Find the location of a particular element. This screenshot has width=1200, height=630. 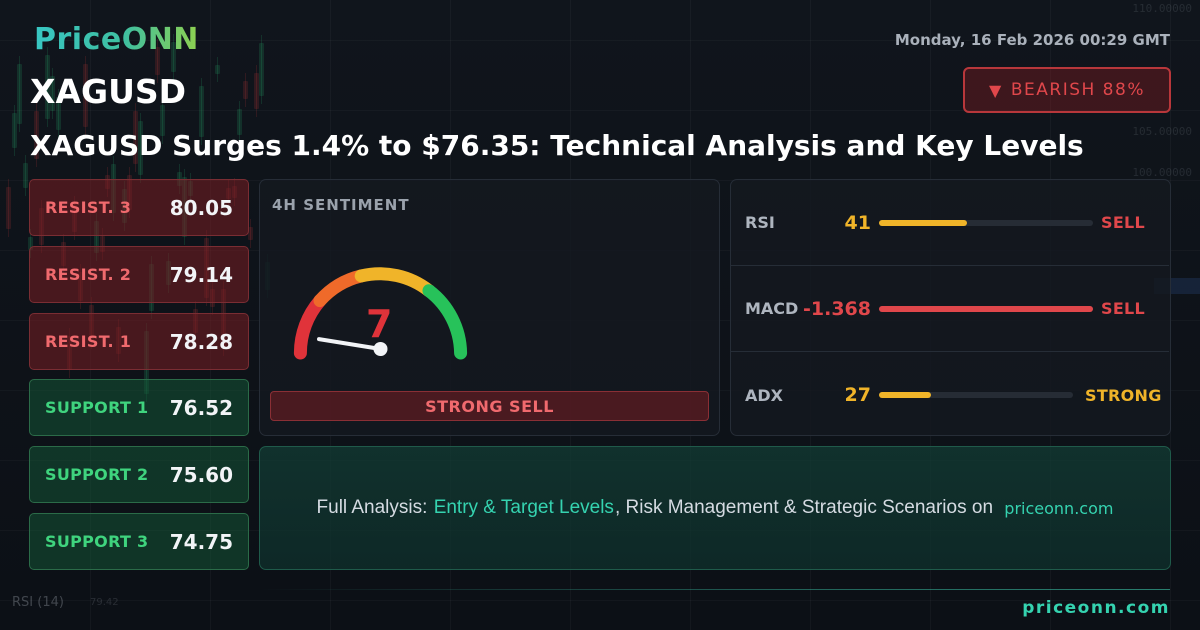

level-support-2: SUPPORT 2 75.60 is located at coordinates (139, 474).